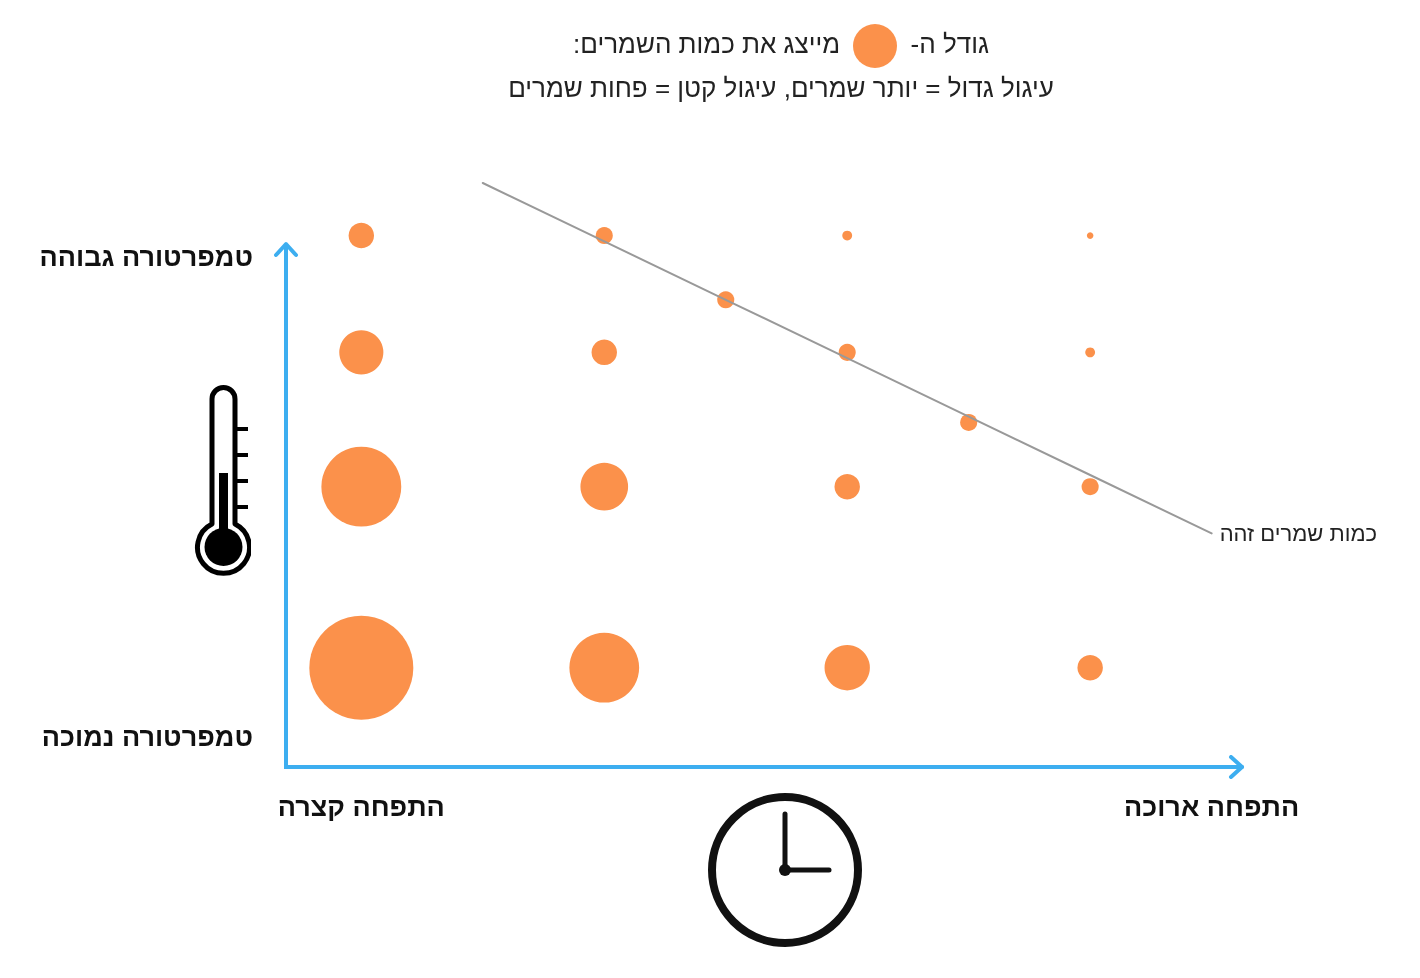 This screenshot has height=978, width=1420. Describe the element at coordinates (147, 737) in the screenshot. I see `text: טמפרטורה נמוכה` at that location.